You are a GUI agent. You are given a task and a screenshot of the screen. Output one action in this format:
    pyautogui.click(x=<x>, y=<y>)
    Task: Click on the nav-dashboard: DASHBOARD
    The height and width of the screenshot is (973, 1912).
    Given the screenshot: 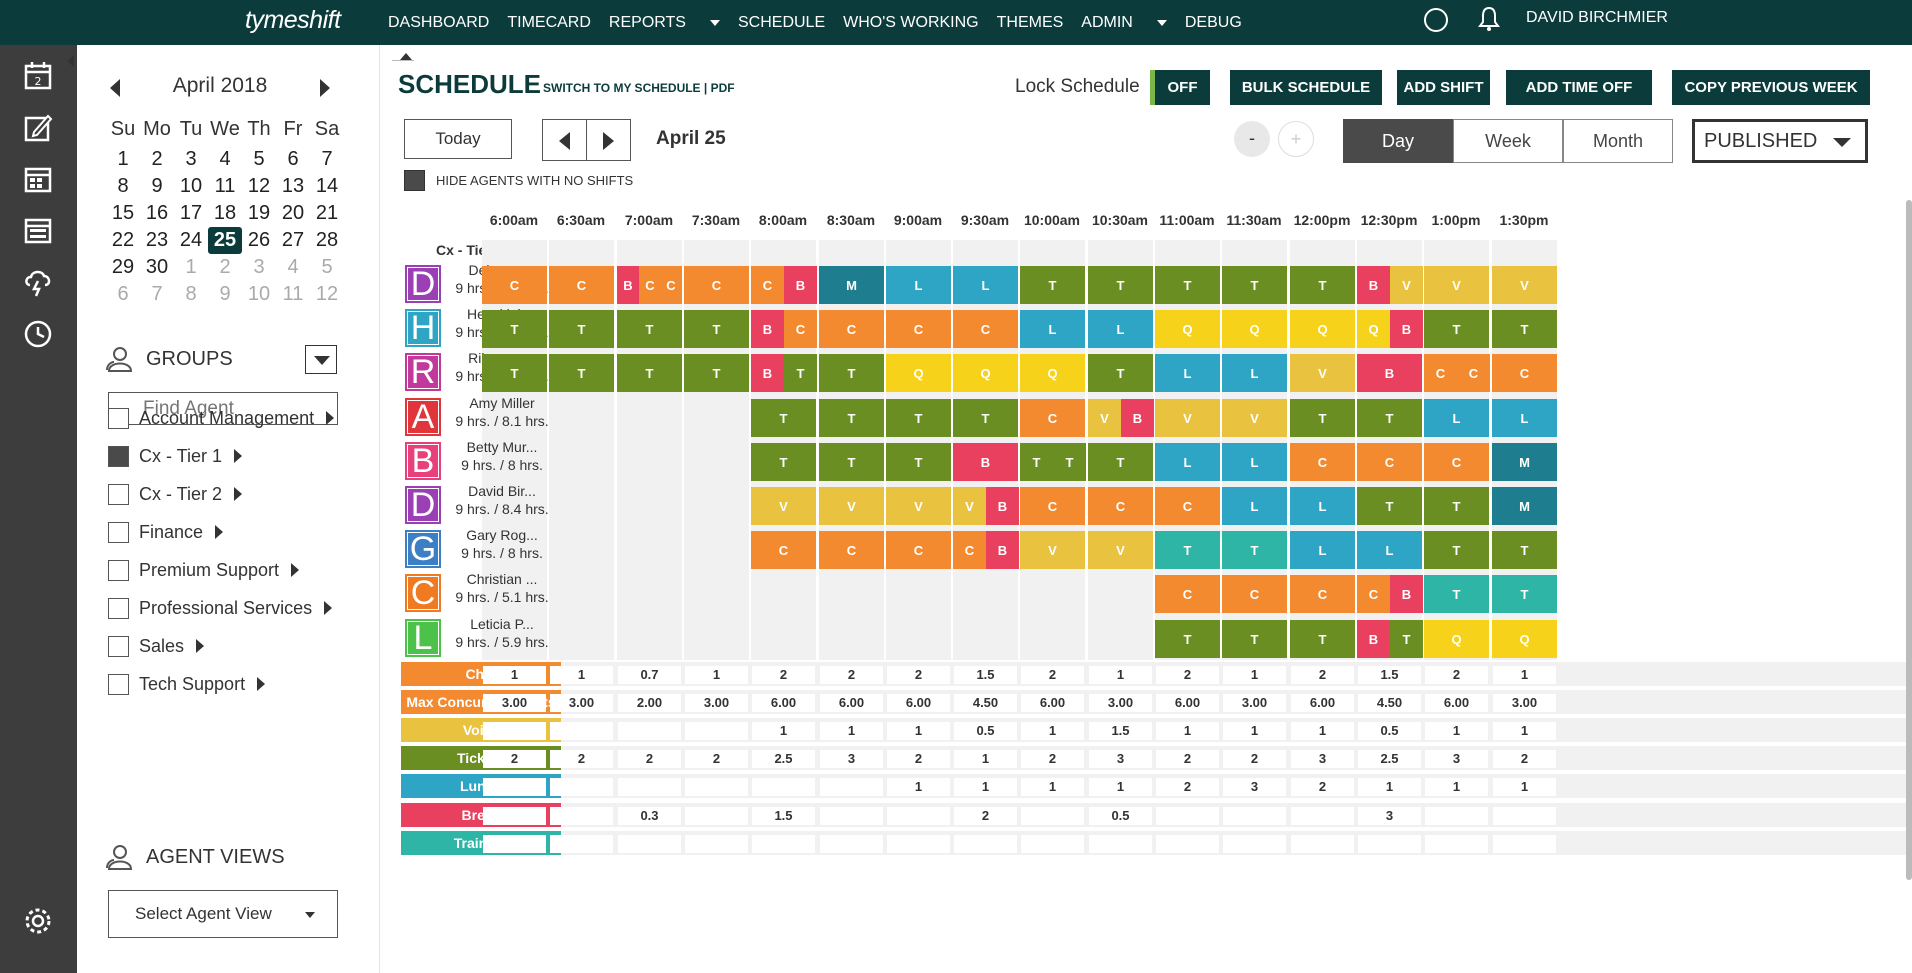 What is the action you would take?
    pyautogui.click(x=439, y=22)
    